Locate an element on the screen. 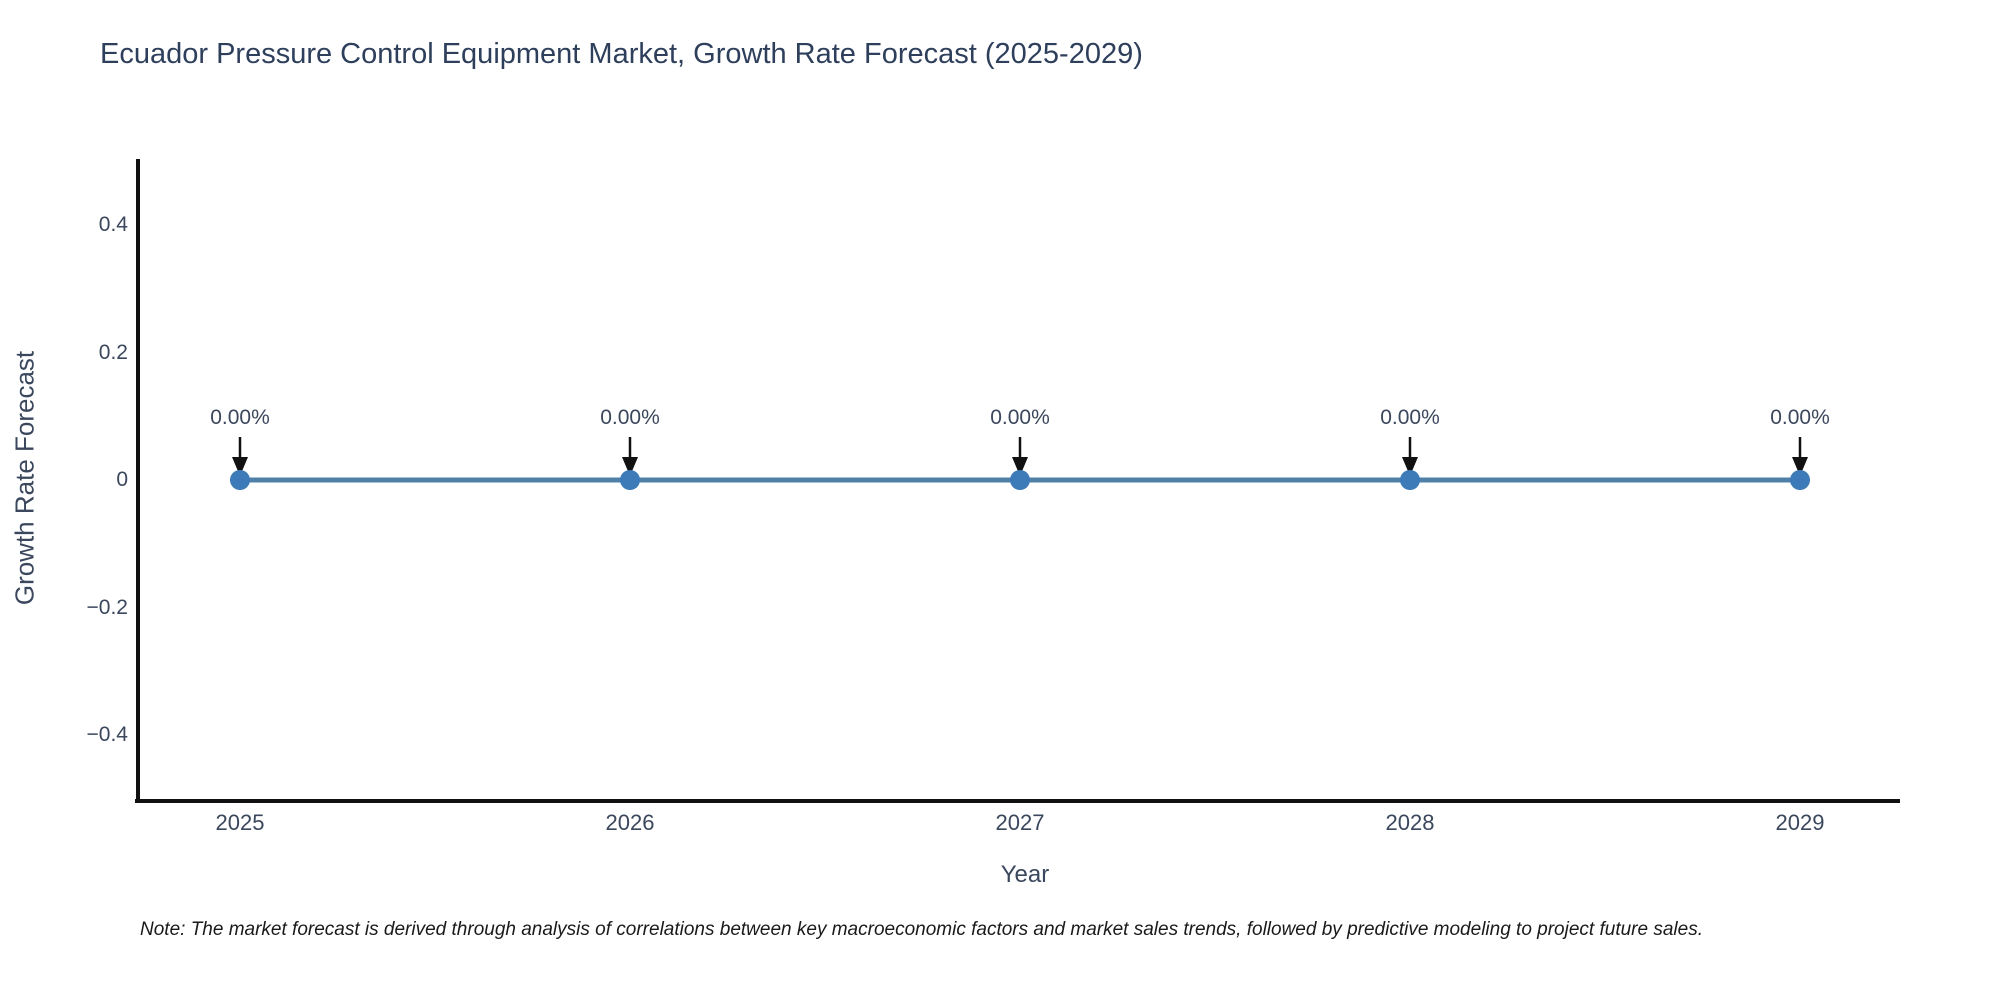  x-tick-label: 2025 is located at coordinates (240, 822).